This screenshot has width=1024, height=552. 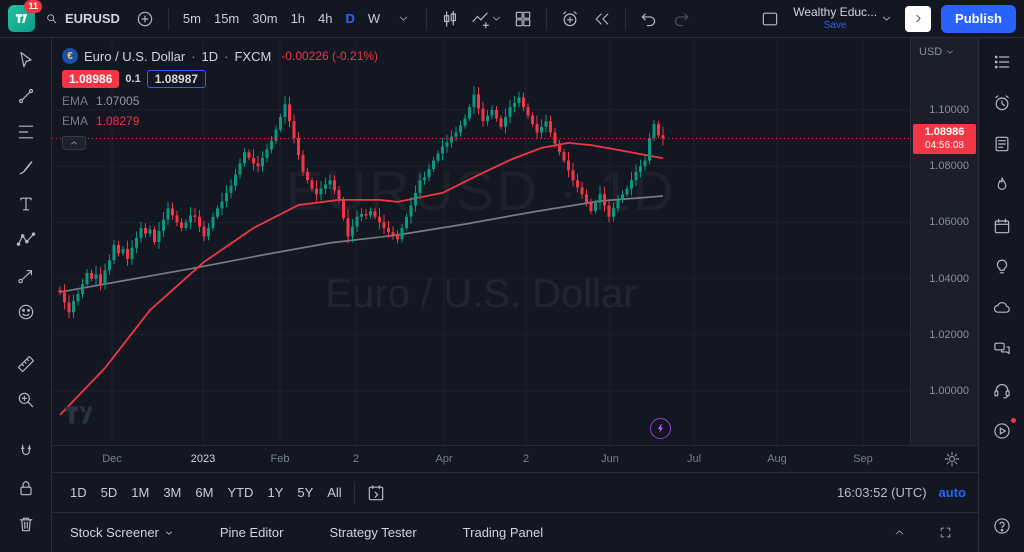 I want to click on timeframe-group: 5m 15m 30m 1h 4h D W, so click(x=281, y=18).